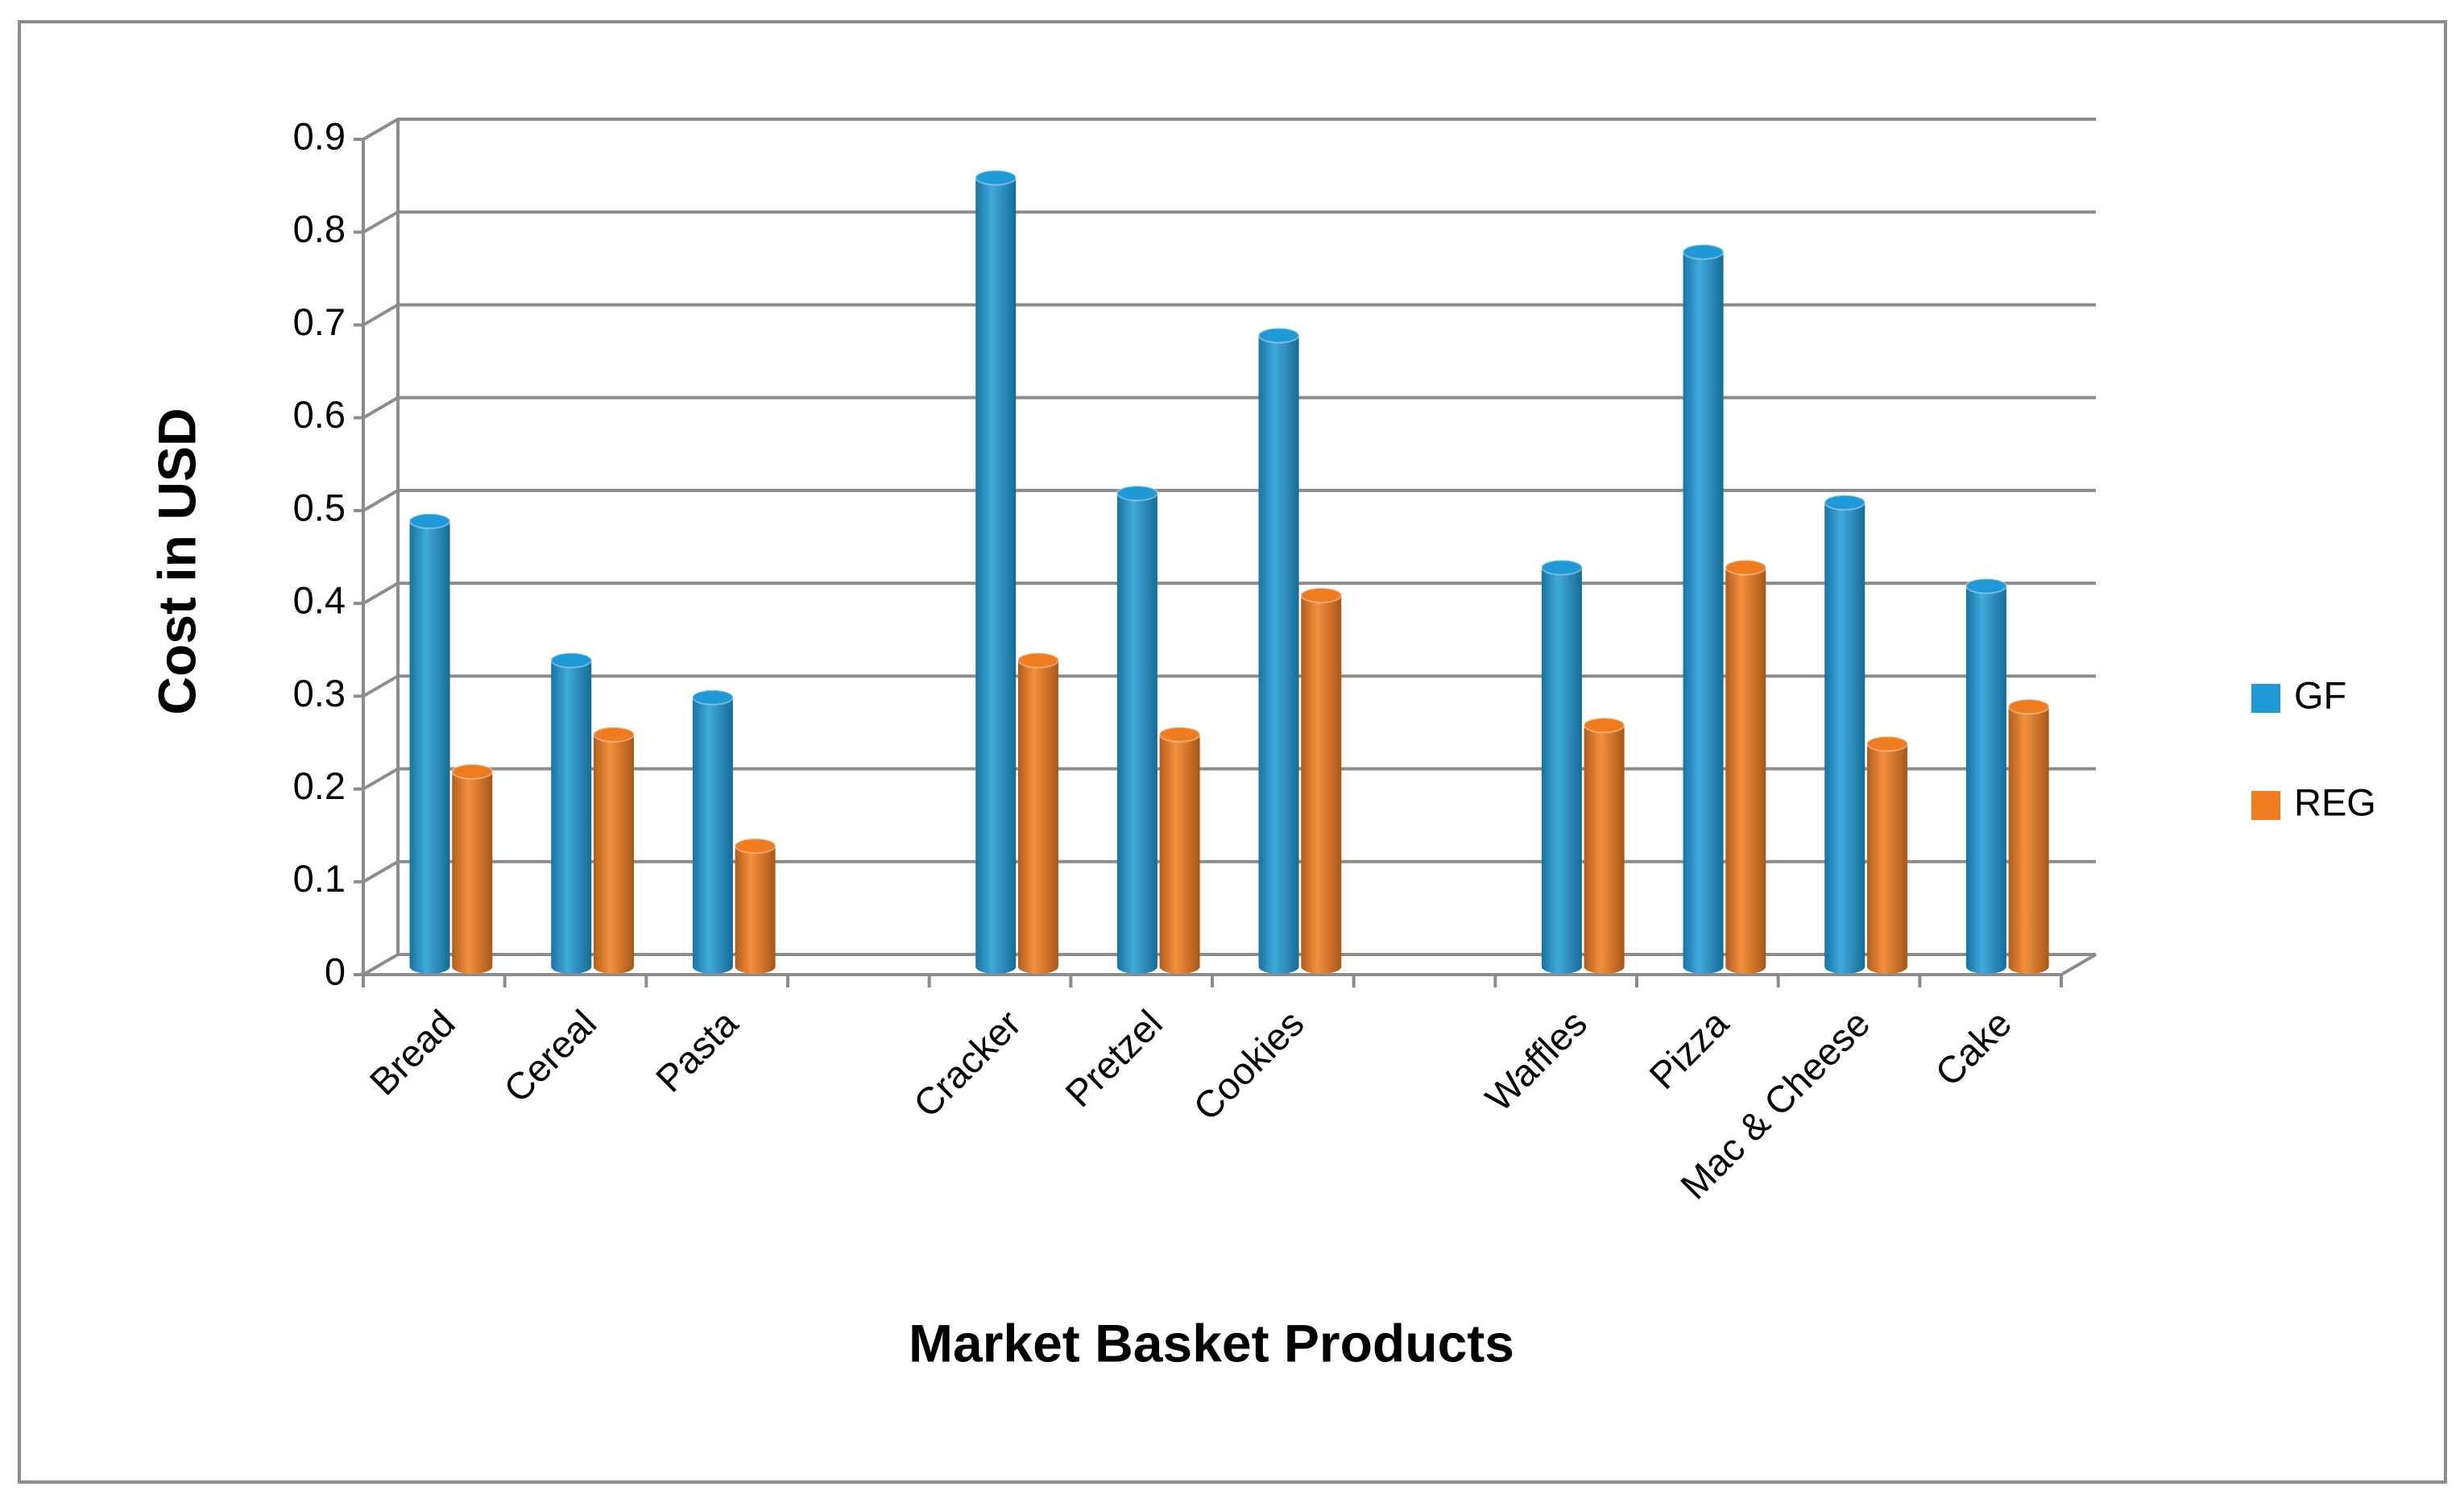 This screenshot has width=2464, height=1503. Describe the element at coordinates (319, 785) in the screenshot. I see `y-tick-label: 0.2` at that location.